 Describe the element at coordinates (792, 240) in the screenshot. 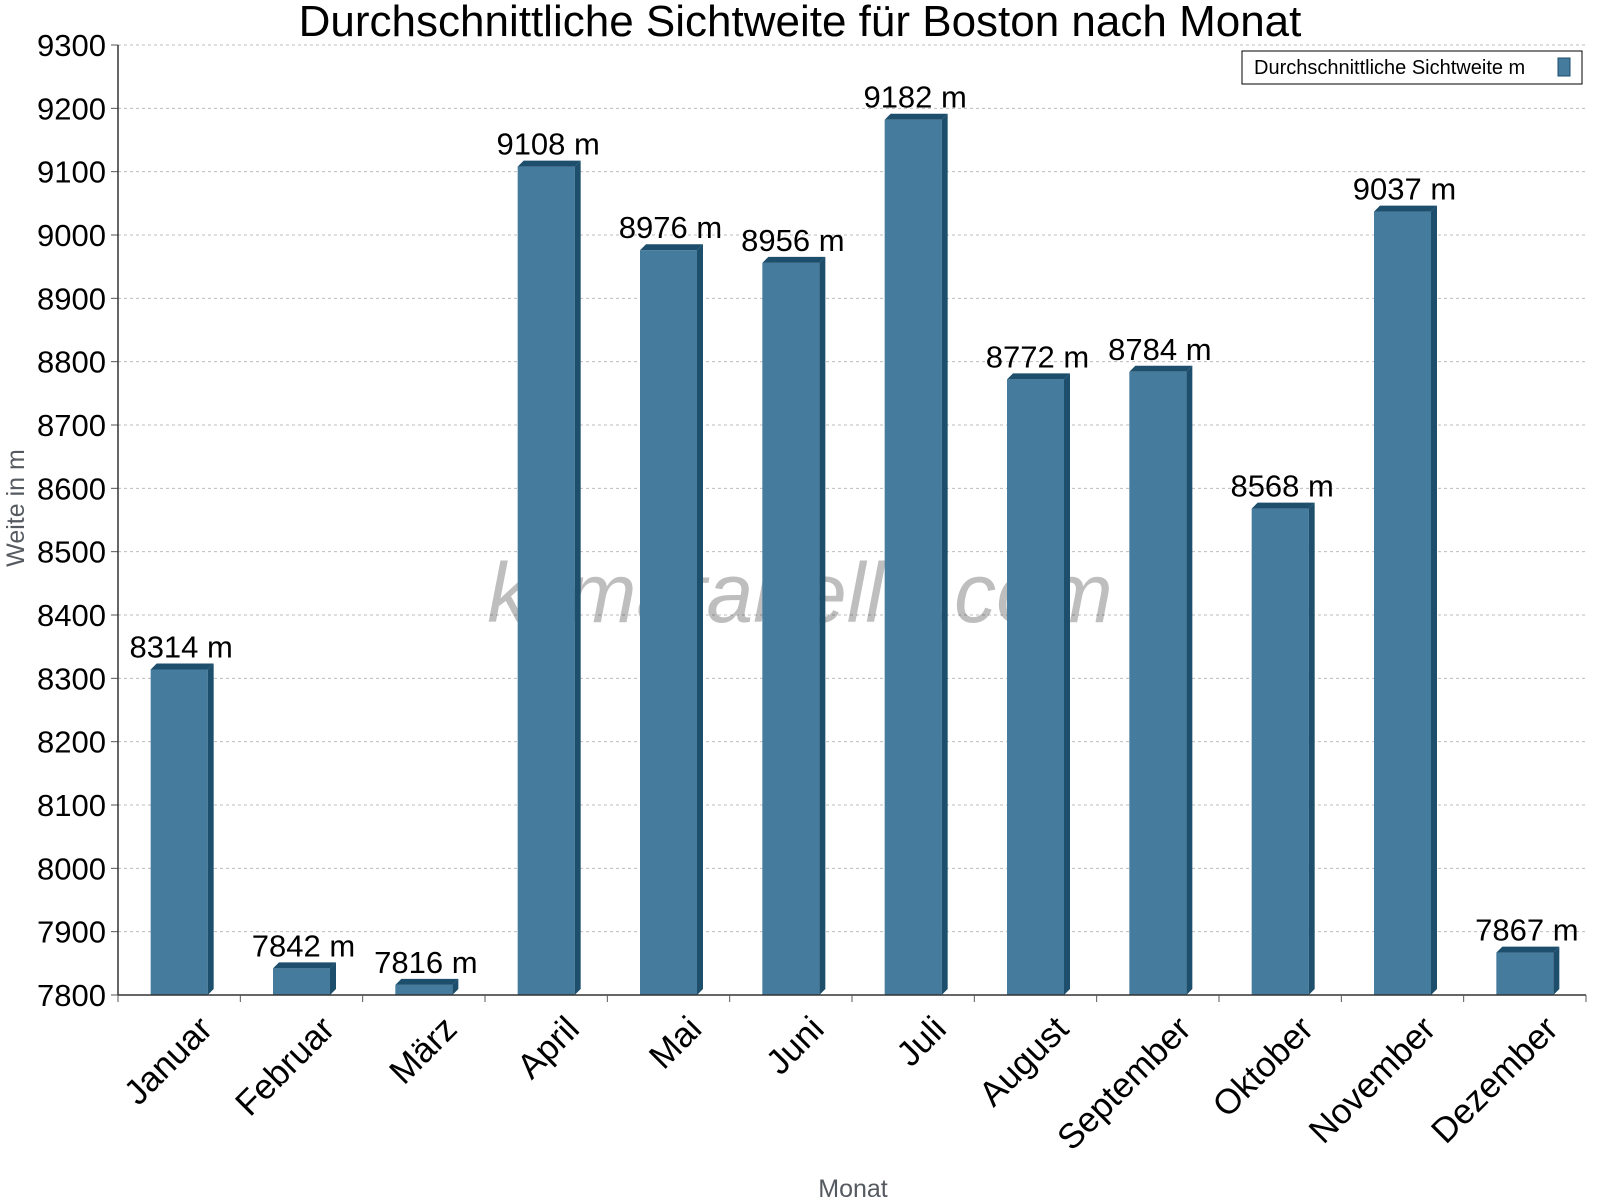

I see `data-label: 8956 m` at that location.